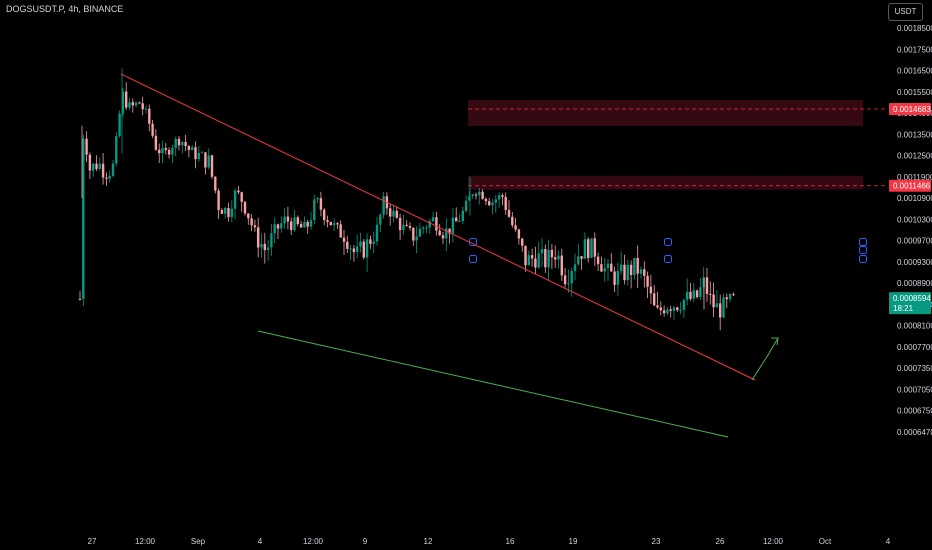 This screenshot has width=932, height=550. I want to click on price-tag, so click(910, 185).